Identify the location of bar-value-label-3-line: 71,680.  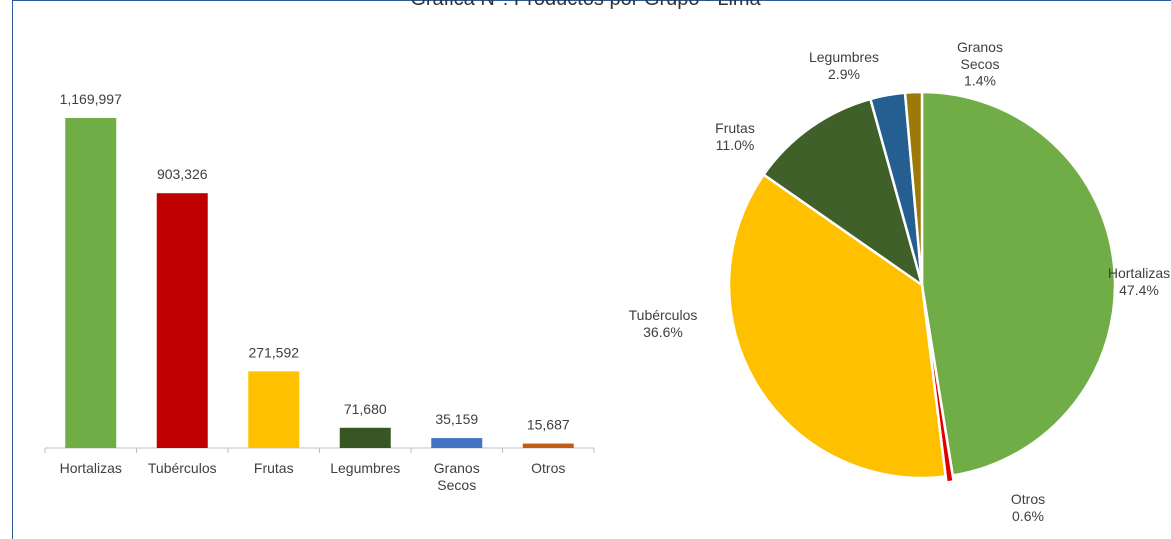
(365, 409).